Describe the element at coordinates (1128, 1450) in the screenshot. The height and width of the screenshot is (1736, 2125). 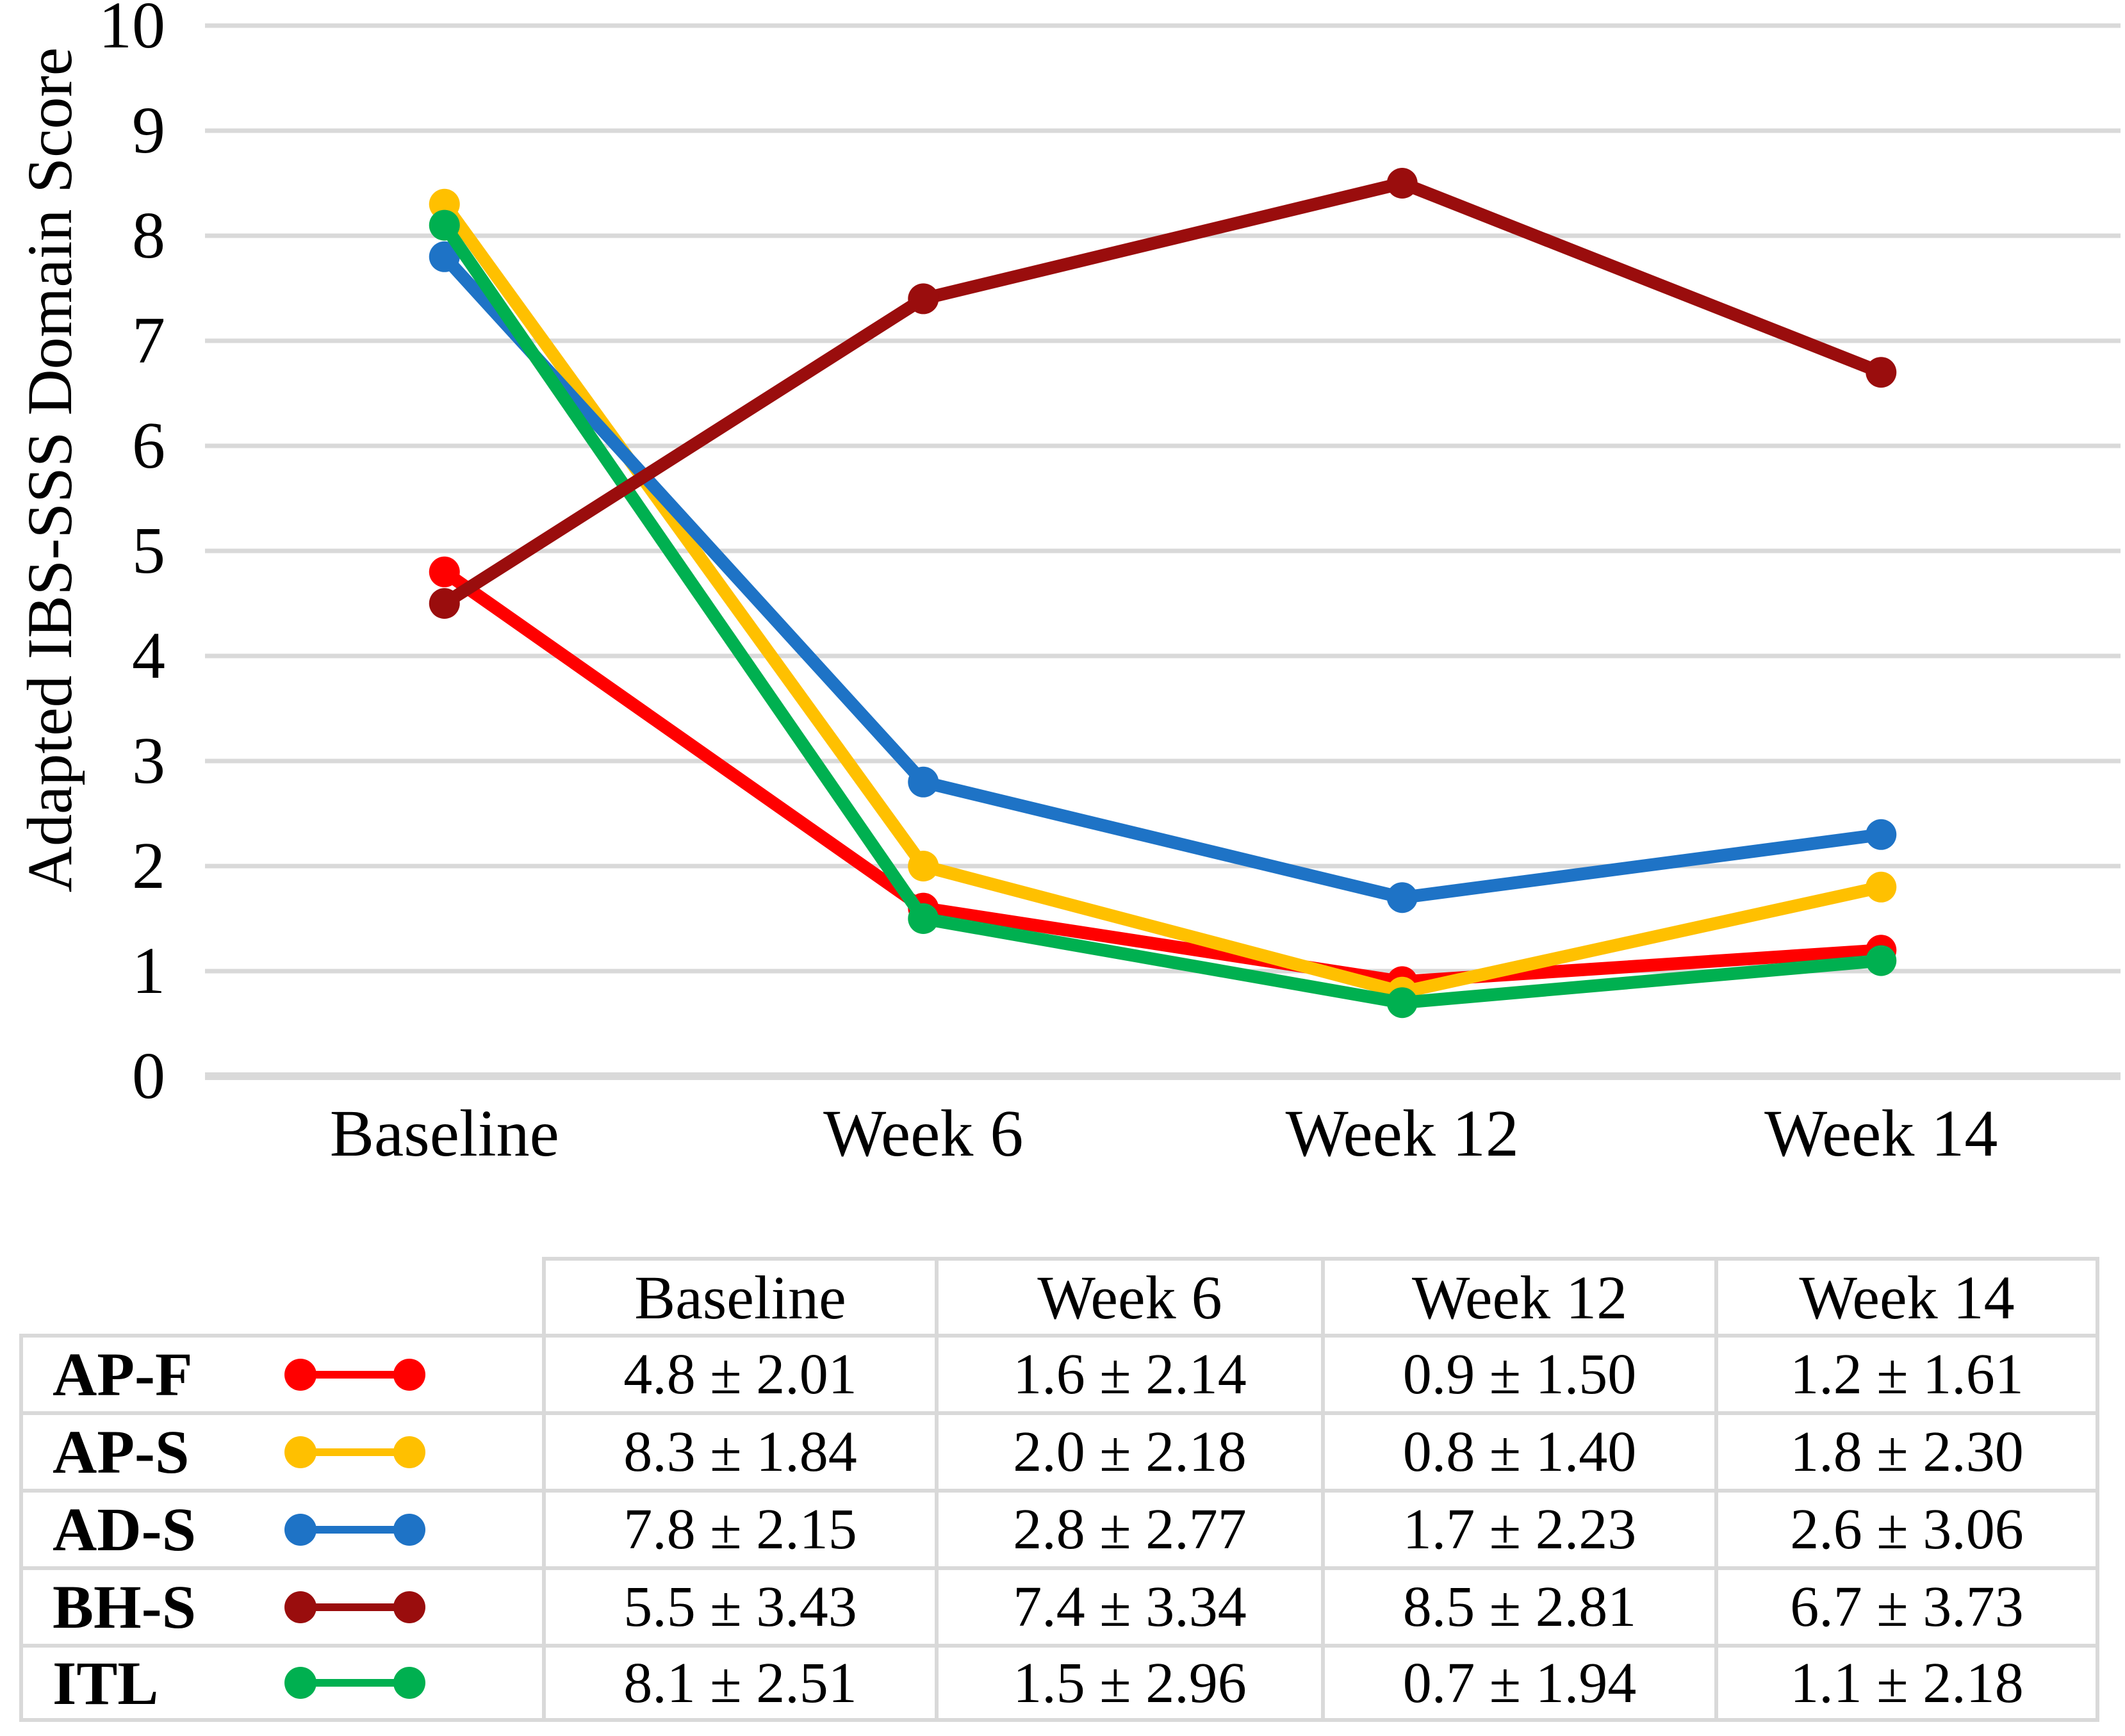
I see `table-cell: 2.0 ± 2.18` at that location.